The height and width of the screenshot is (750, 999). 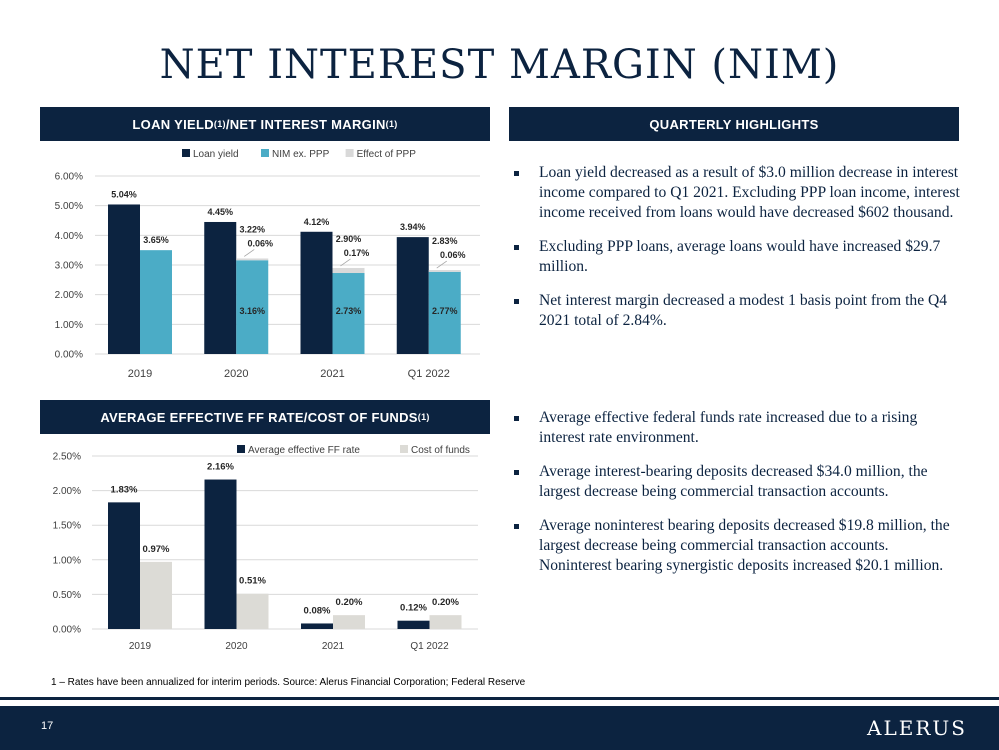 What do you see at coordinates (317, 610) in the screenshot?
I see `data-label-ff-rate: 0.08%` at bounding box center [317, 610].